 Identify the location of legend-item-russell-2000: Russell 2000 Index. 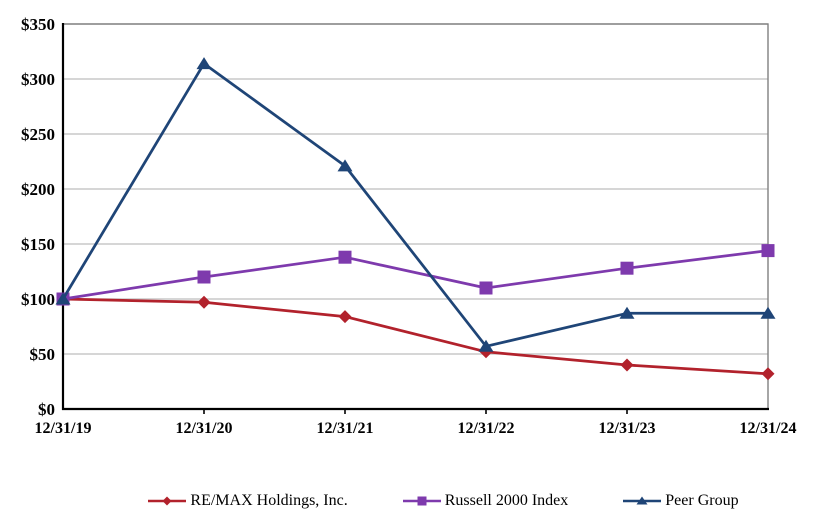
(485, 501).